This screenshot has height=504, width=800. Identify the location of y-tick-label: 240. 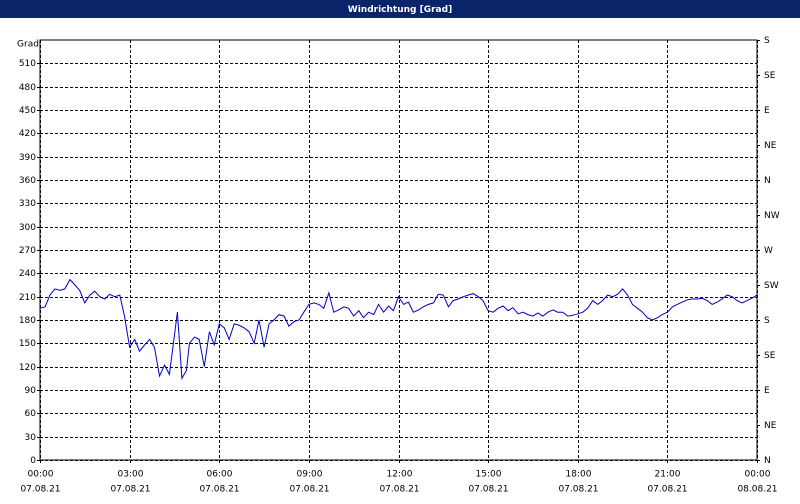
(27, 274).